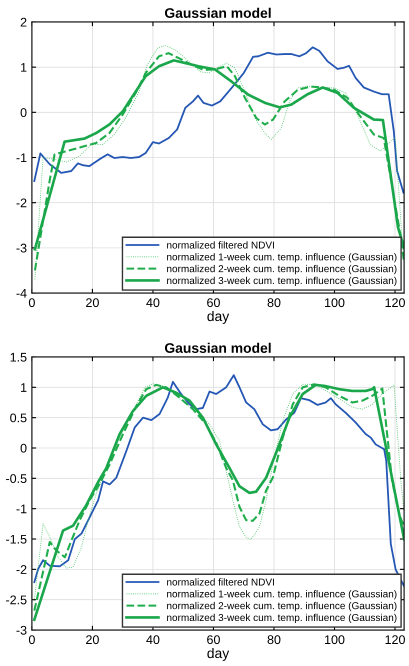  What do you see at coordinates (23, 22) in the screenshot?
I see `y-tick-label: 2` at bounding box center [23, 22].